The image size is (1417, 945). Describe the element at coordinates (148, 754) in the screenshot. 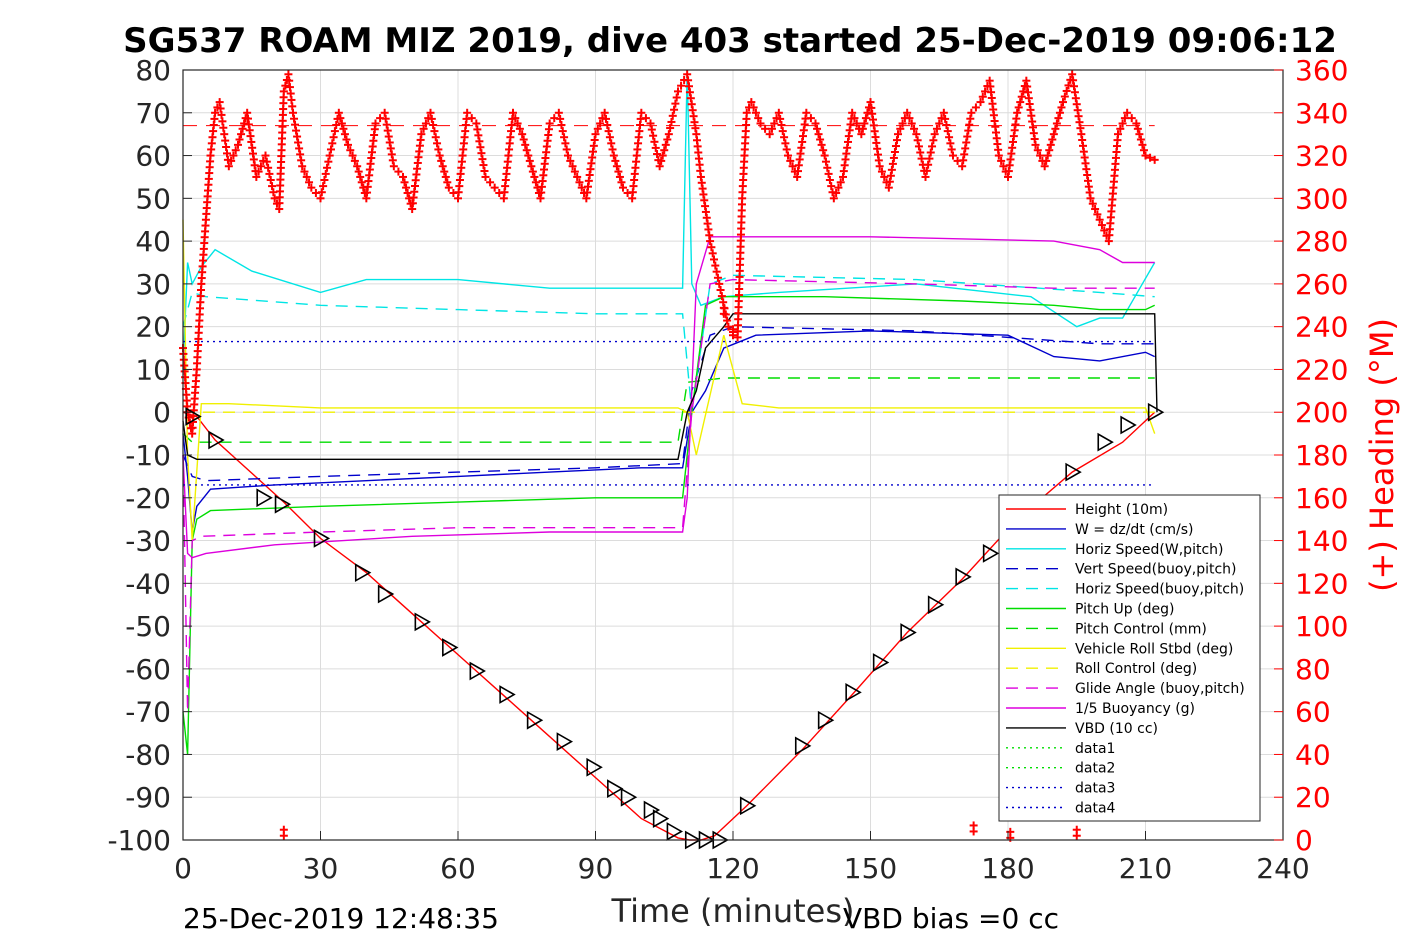

I see `y-tick-label: -80` at that location.